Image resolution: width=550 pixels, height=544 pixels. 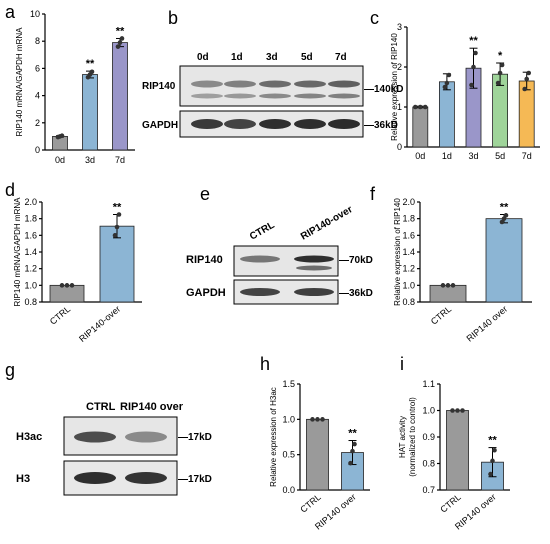 What do you see at coordinates (420, 156) in the screenshot?
I see `x-tick-label: 0d` at bounding box center [420, 156].